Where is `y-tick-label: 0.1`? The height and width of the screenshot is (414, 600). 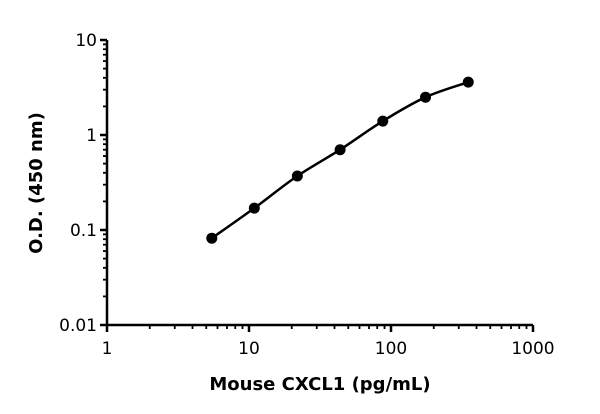 y-tick-label: 0.1 is located at coordinates (83, 231).